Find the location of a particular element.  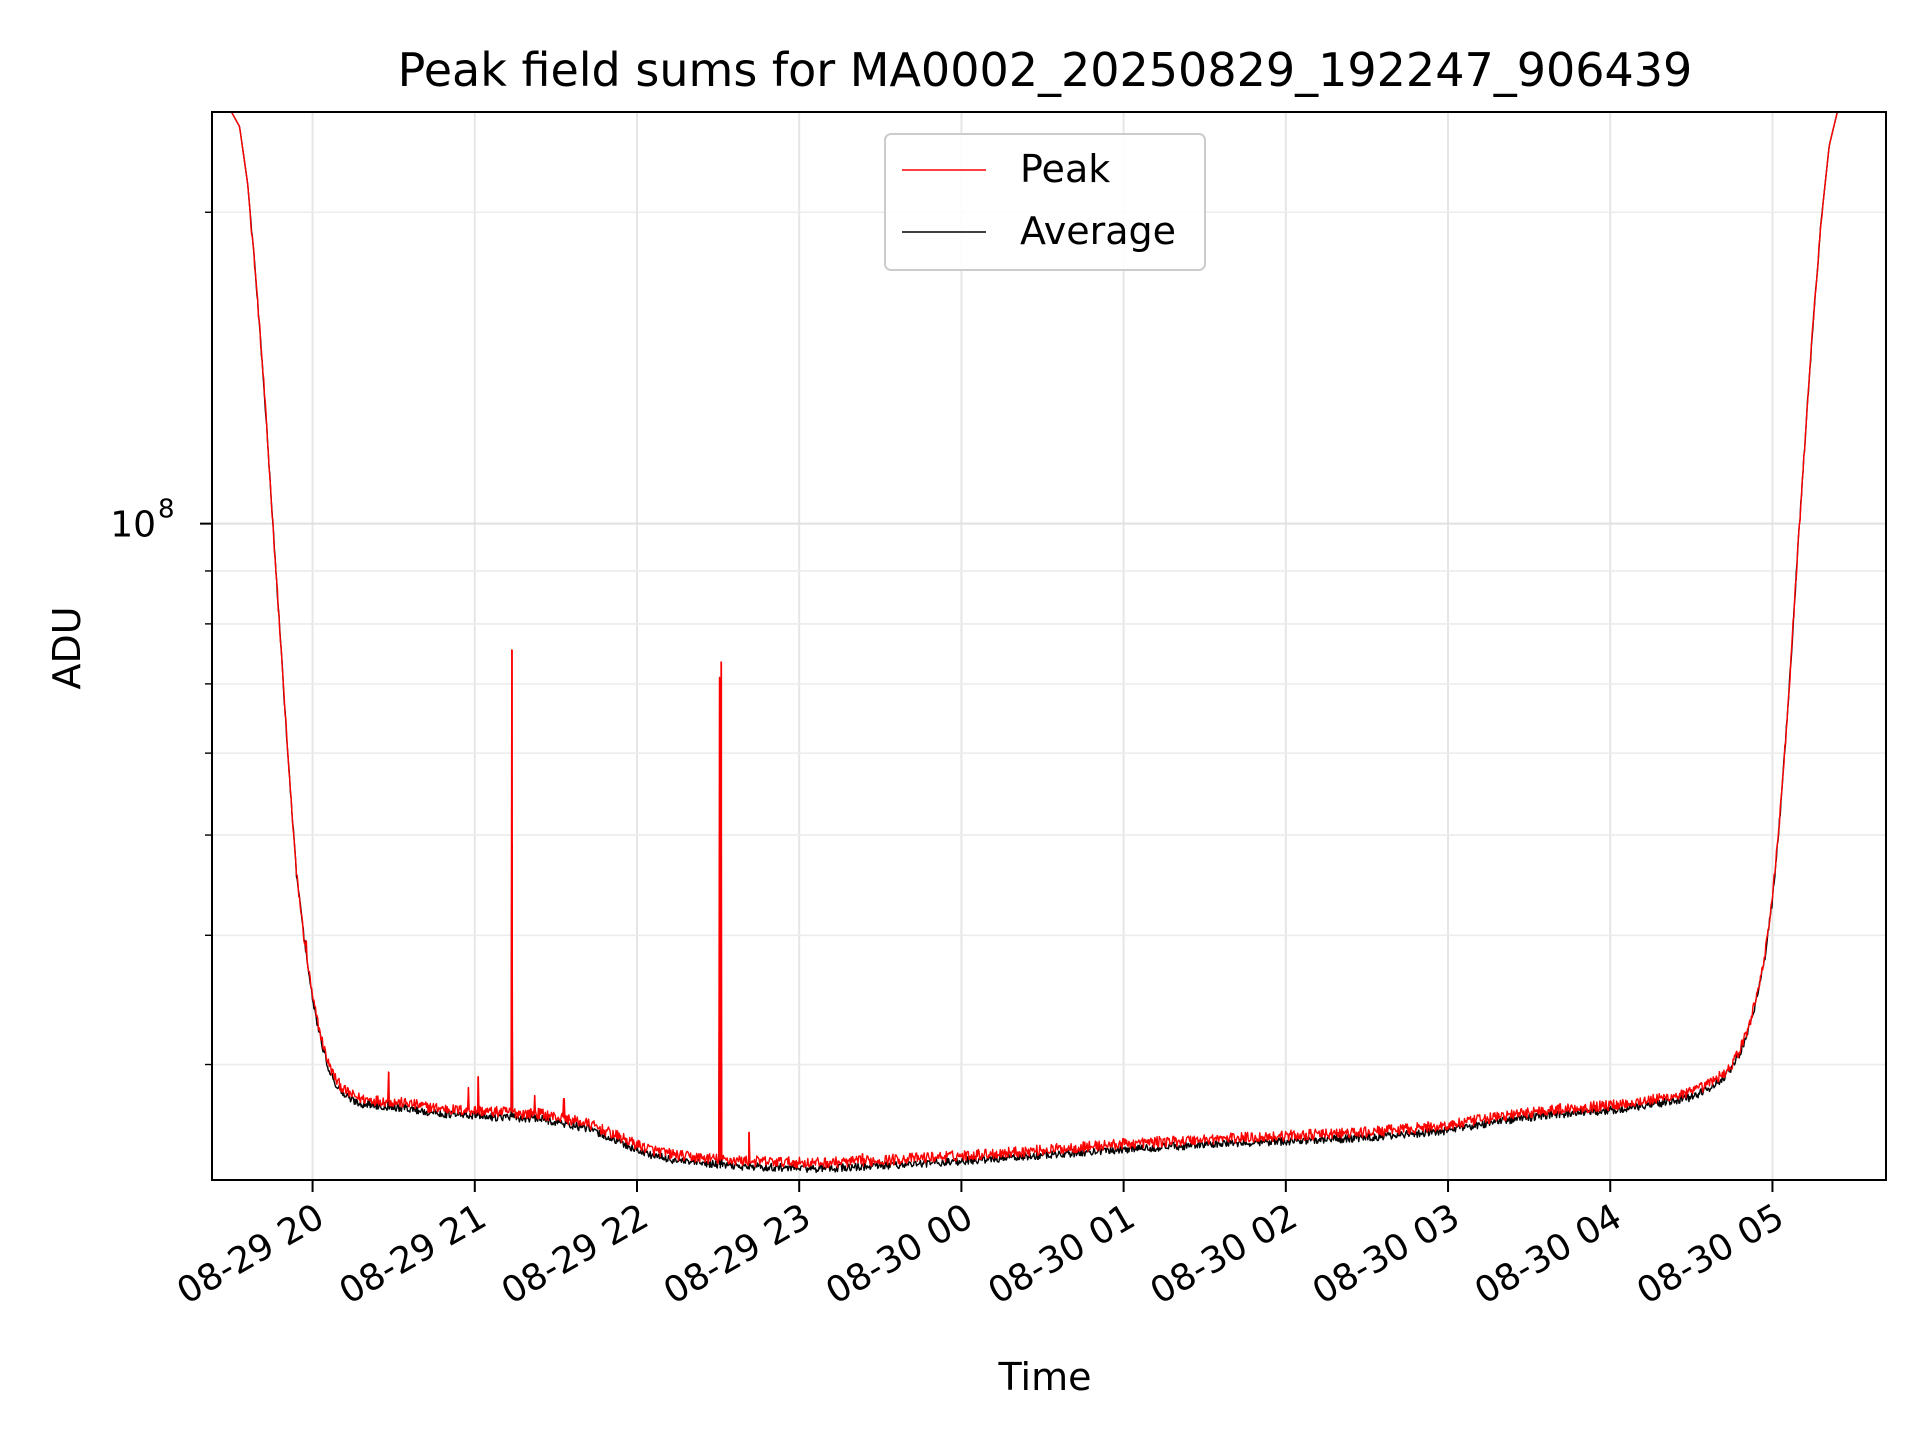

y-axis: 10 8 is located at coordinates (161, 638).